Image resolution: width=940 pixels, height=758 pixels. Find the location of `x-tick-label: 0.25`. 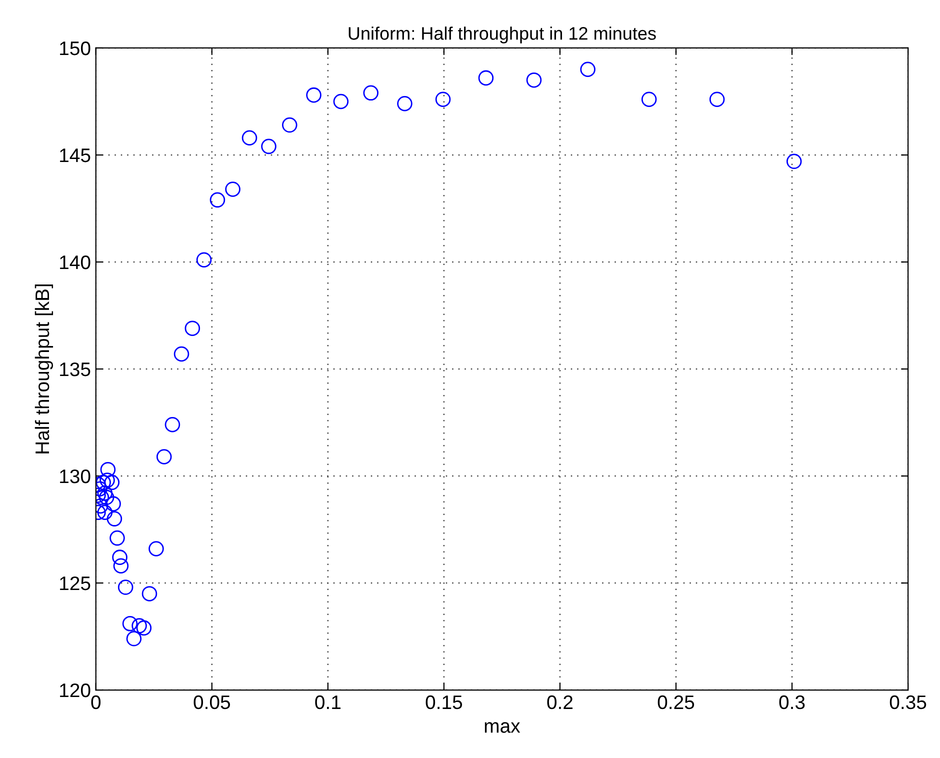

x-tick-label: 0.25 is located at coordinates (676, 702).